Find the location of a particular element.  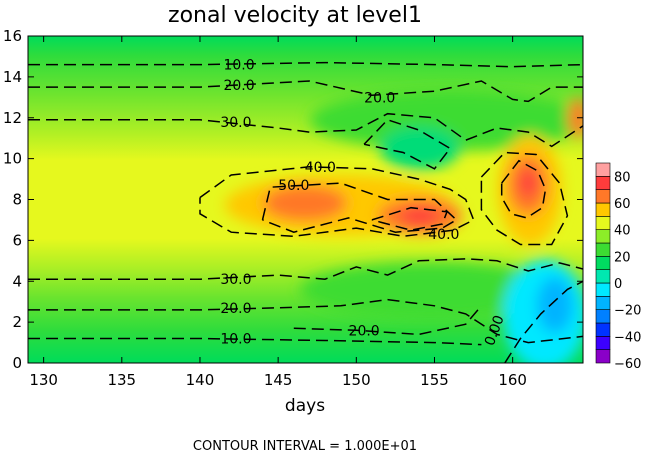

y-tick-label: 2 is located at coordinates (17, 322).